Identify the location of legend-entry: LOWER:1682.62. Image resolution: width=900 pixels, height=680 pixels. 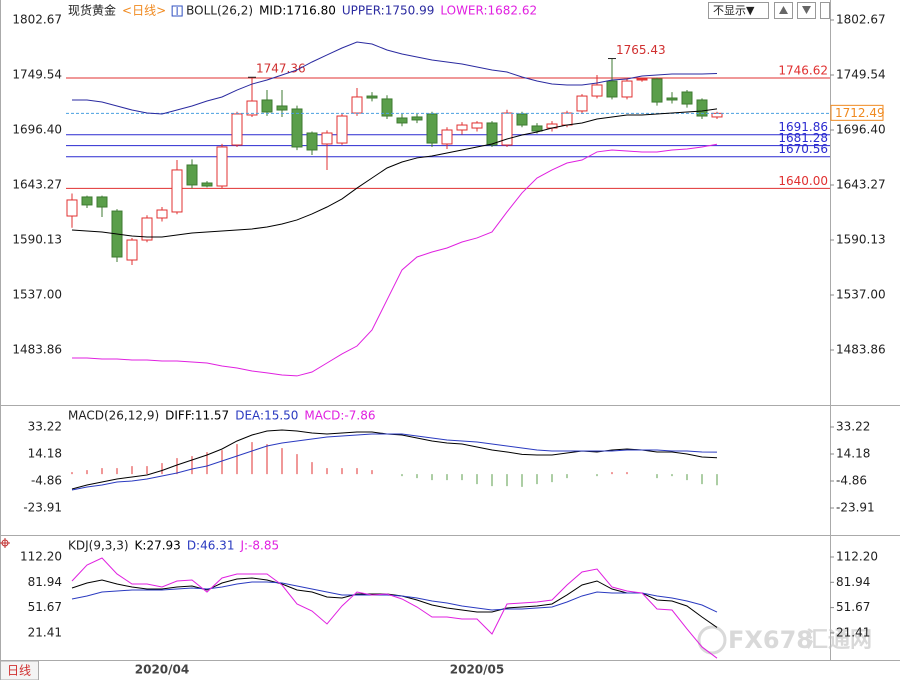
(488, 11).